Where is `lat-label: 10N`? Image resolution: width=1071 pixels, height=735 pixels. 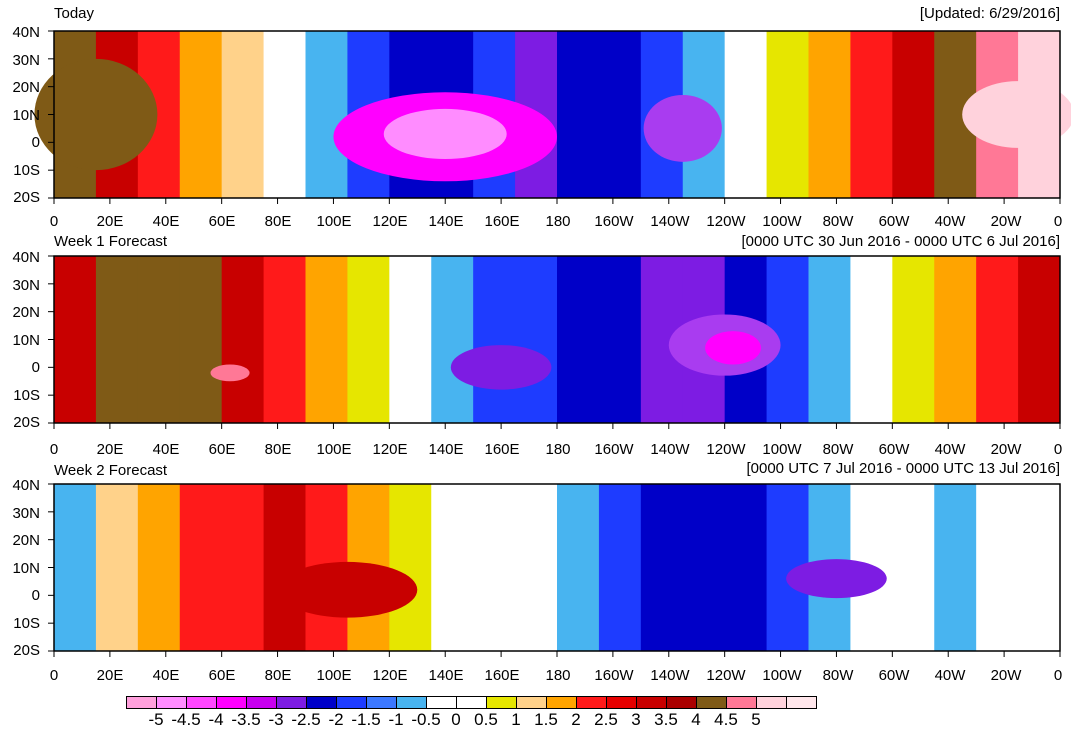 lat-label: 10N is located at coordinates (26, 568).